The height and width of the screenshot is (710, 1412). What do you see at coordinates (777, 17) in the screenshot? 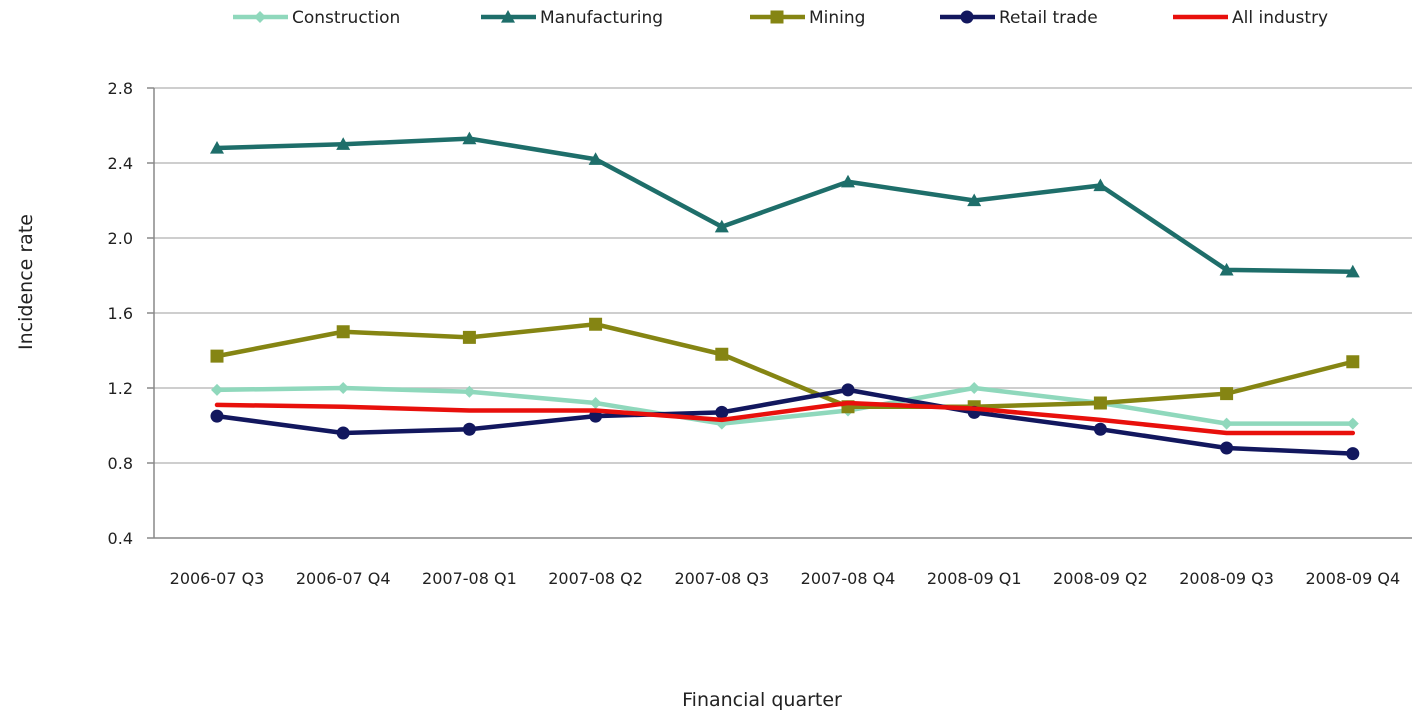
I see `legend-marker-mining` at bounding box center [777, 17].